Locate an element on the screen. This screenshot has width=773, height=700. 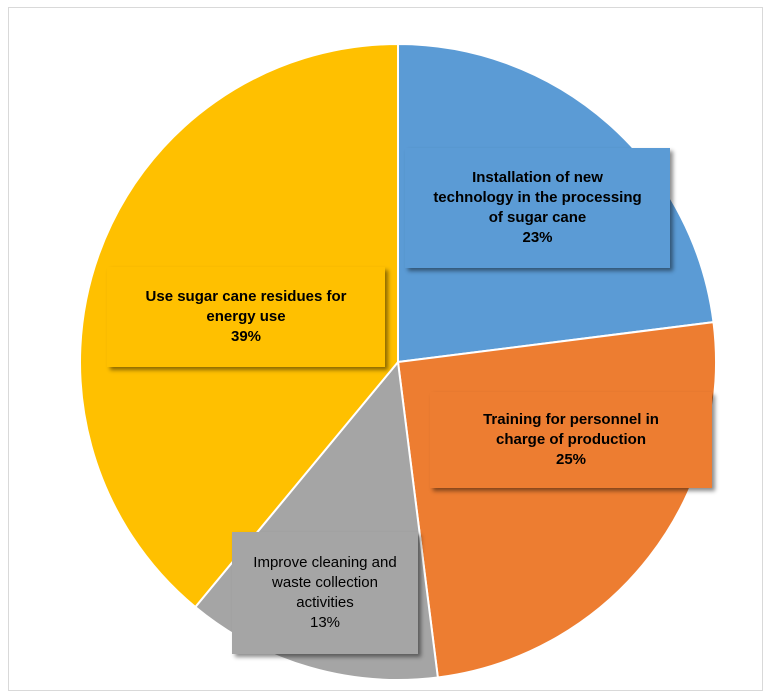
slice-percent-label: 13% is located at coordinates (325, 622).